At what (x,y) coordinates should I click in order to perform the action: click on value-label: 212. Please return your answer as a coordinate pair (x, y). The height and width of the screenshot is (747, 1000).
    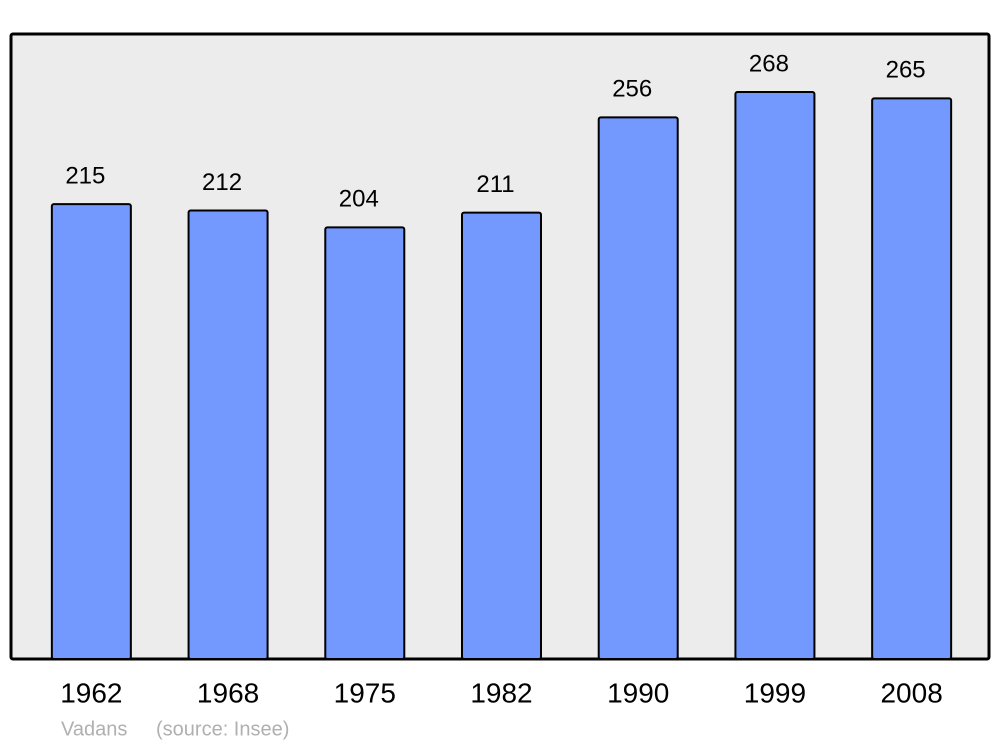
    Looking at the image, I should click on (222, 182).